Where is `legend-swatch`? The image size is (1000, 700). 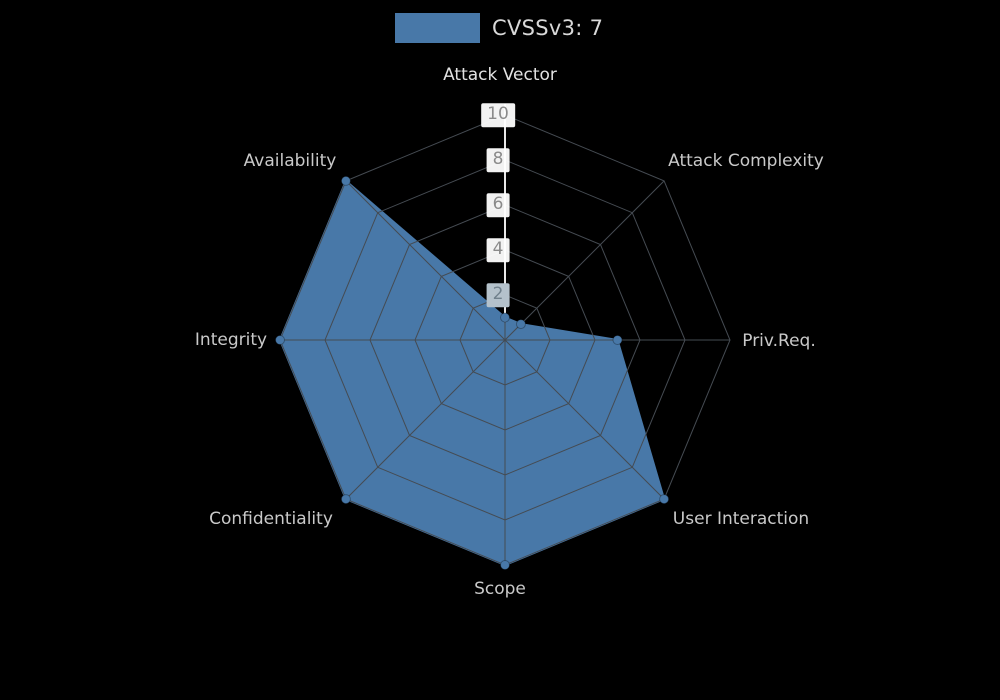
legend-swatch is located at coordinates (437, 28).